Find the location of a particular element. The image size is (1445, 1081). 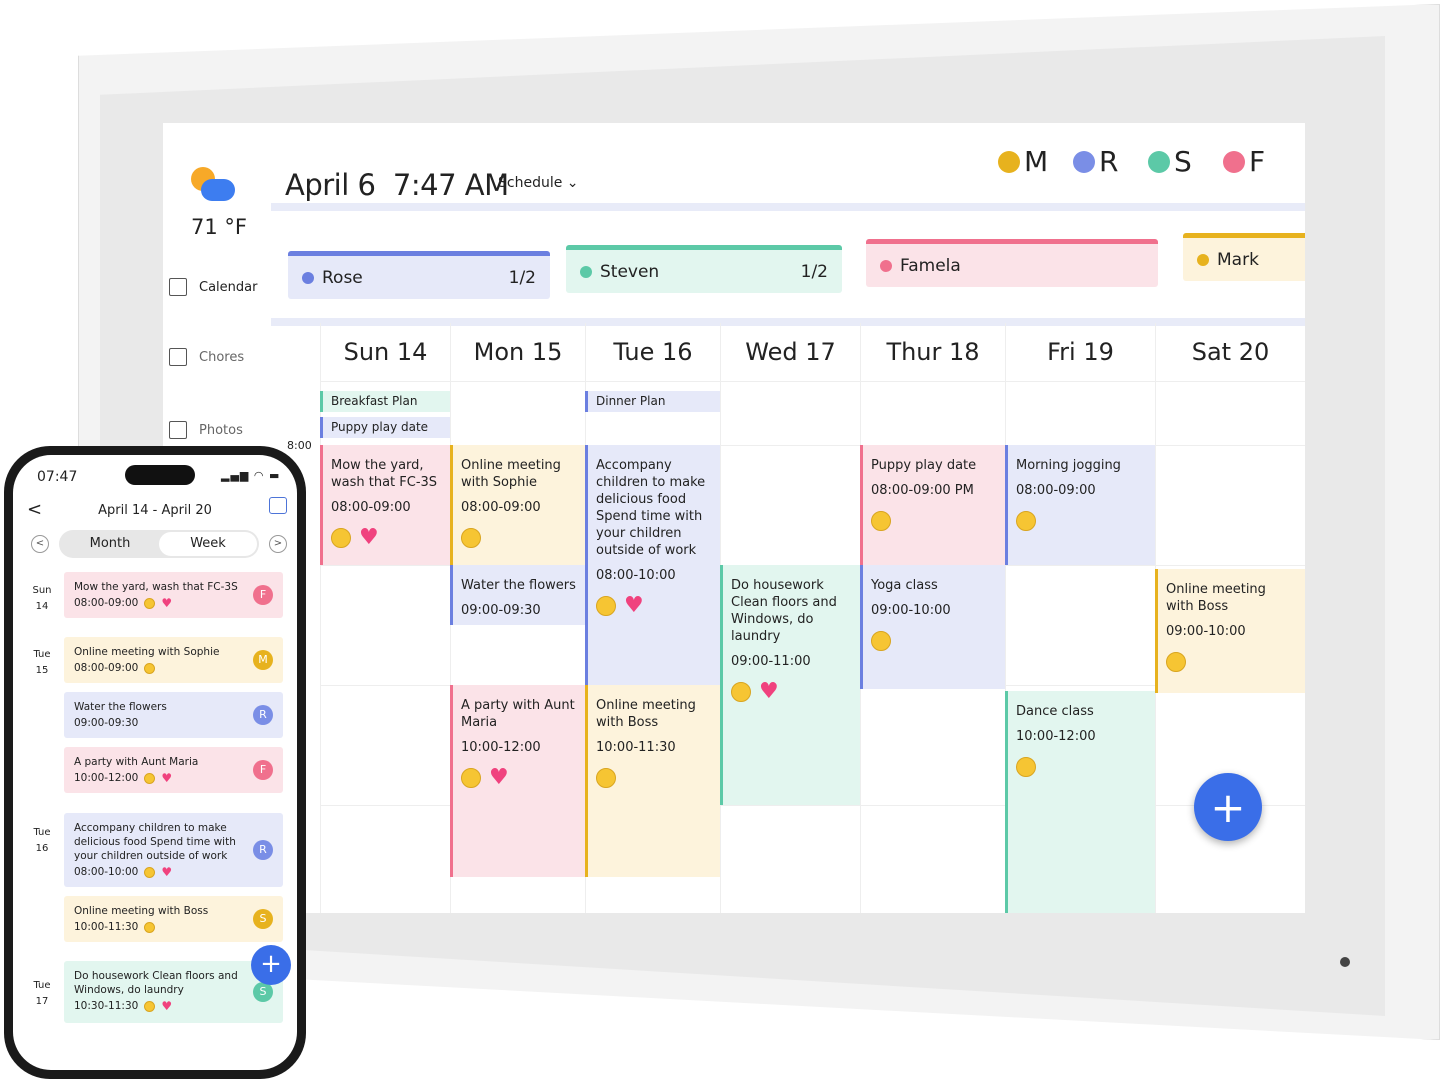

calendar-event: Puppy play date 08:00-09:00 PM is located at coordinates (932, 505).